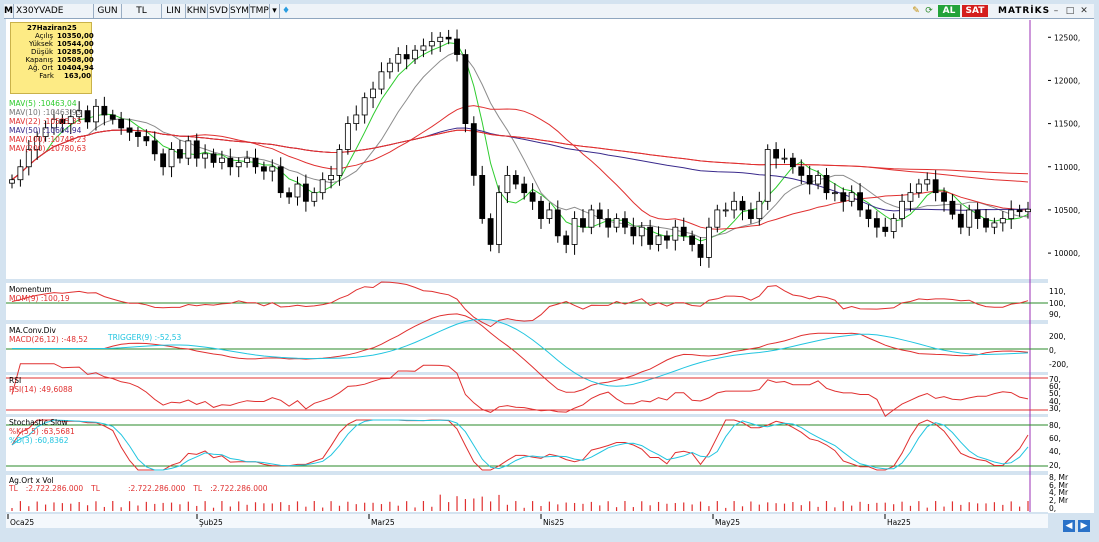 The height and width of the screenshot is (542, 1099). Describe the element at coordinates (1084, 11) in the screenshot. I see `close-icon: ✕` at that location.